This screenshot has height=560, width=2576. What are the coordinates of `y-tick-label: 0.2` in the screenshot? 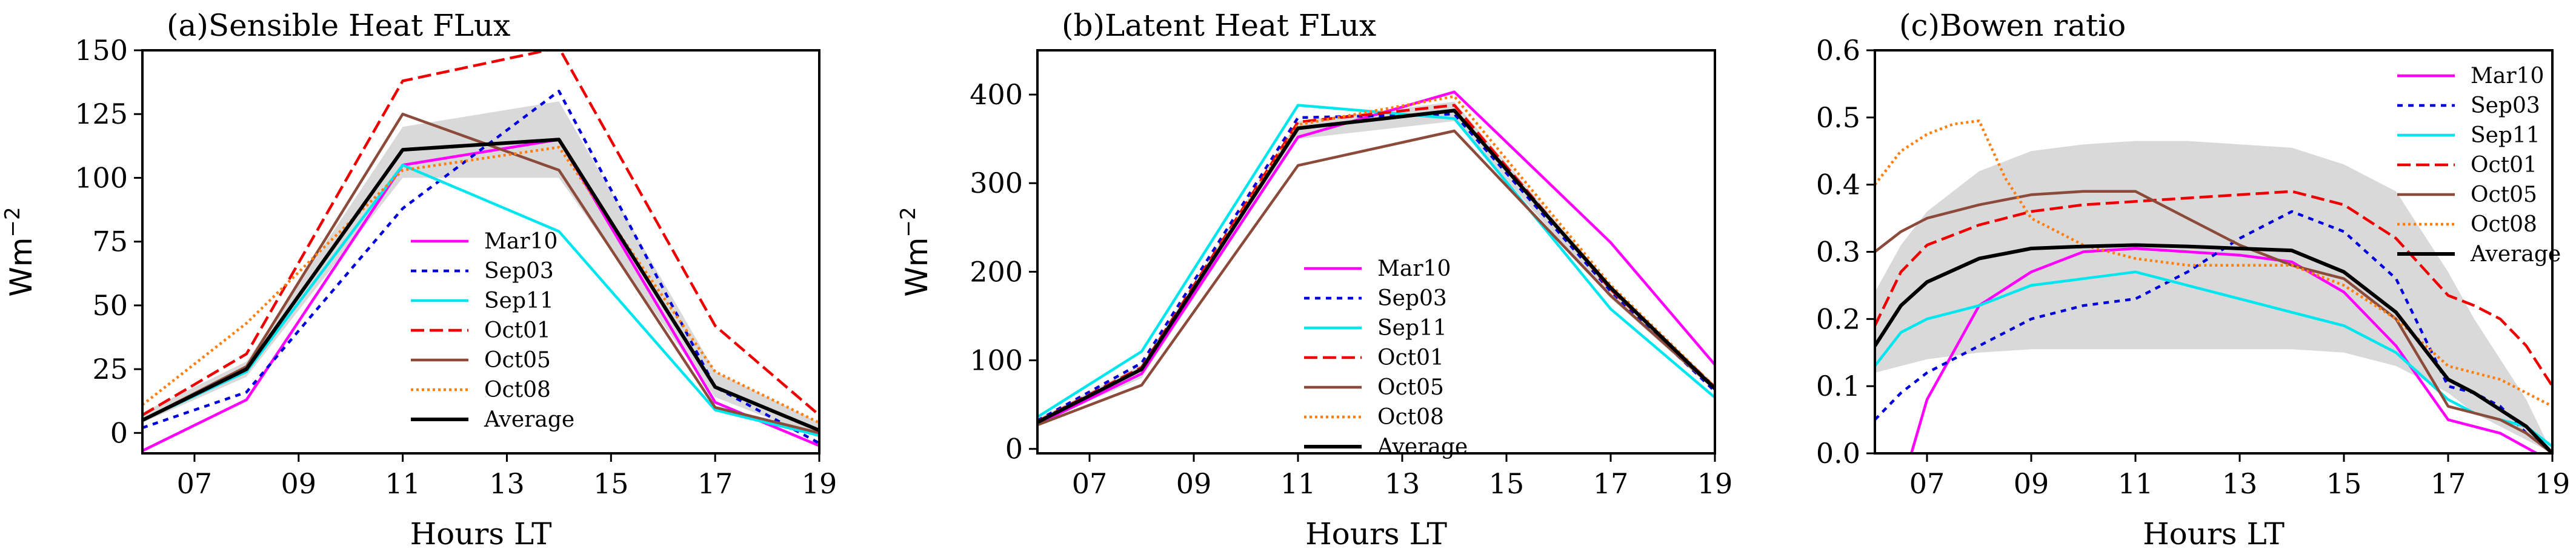 It's located at (1838, 318).